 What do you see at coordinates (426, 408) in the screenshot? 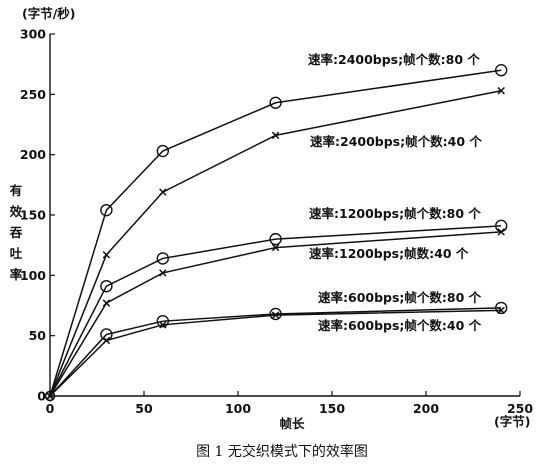
I see `x-tick-label: 200` at bounding box center [426, 408].